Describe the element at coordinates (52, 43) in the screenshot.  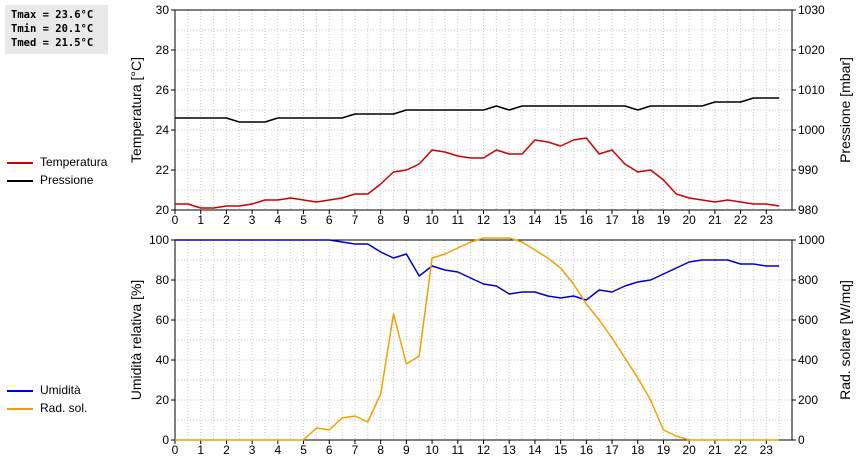
I see `stats-tmed: Tmed = 21.5°C` at that location.